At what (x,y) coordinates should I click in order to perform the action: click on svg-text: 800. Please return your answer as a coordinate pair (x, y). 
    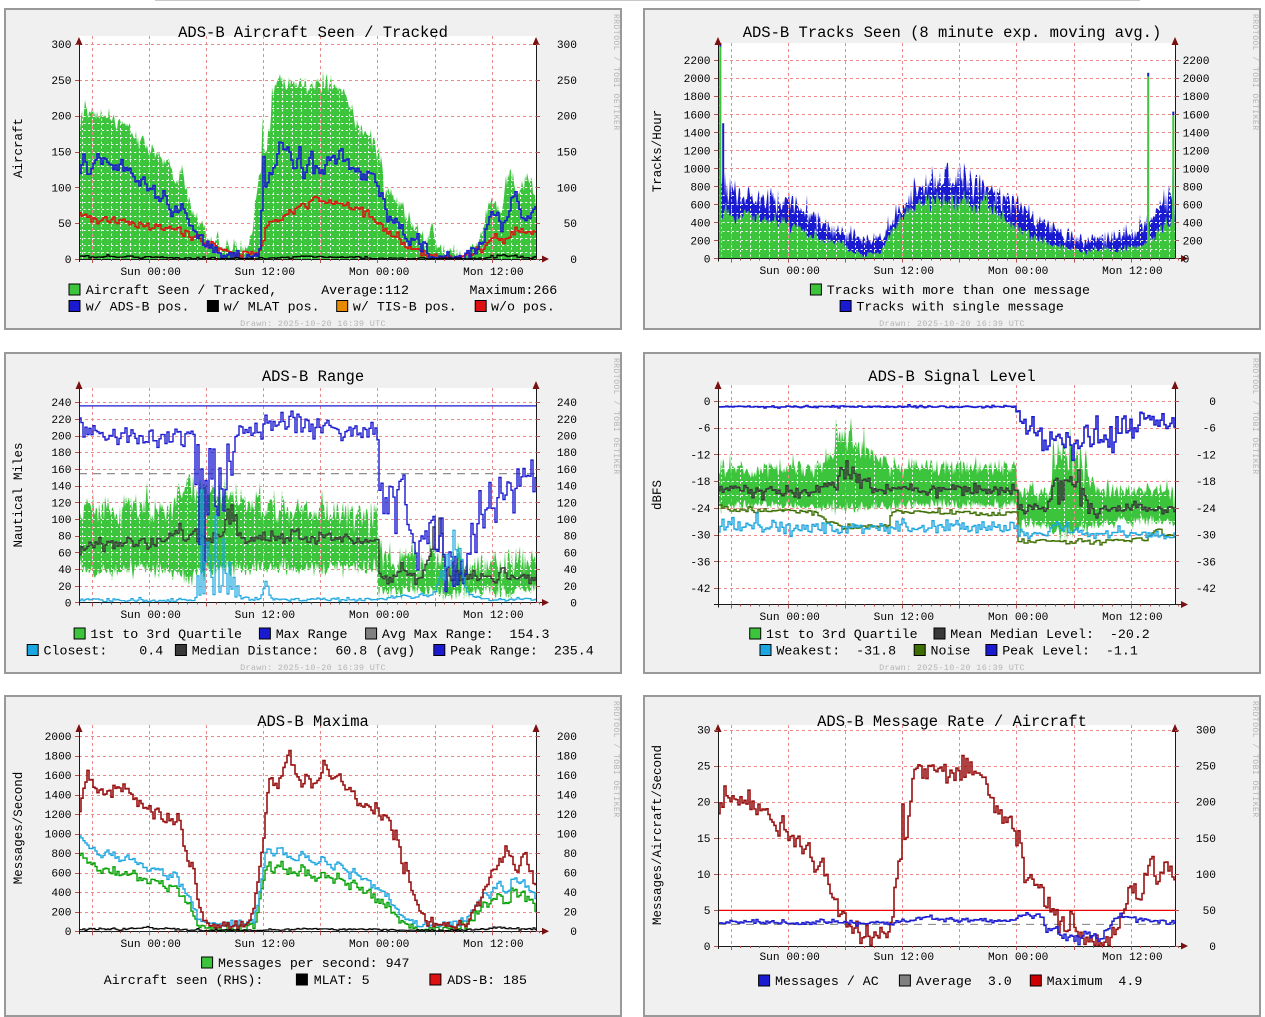
    Looking at the image, I should click on (700, 188).